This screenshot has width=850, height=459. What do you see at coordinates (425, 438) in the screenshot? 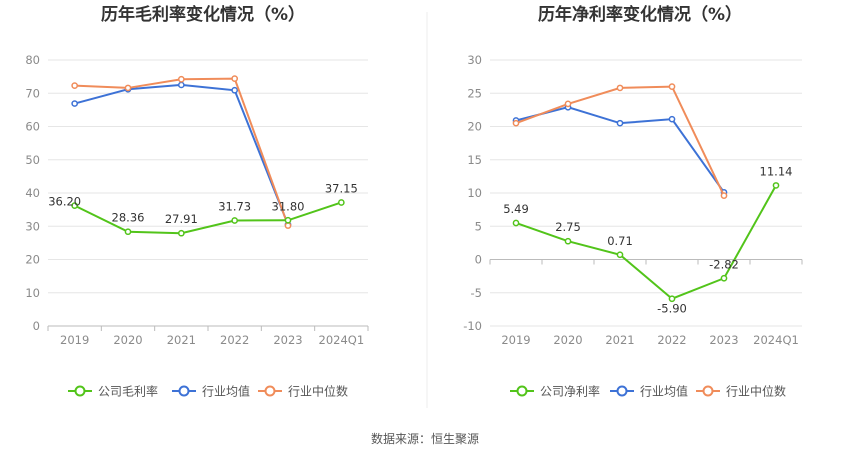
I see `source-note: 数据来源：恒生聚源` at bounding box center [425, 438].